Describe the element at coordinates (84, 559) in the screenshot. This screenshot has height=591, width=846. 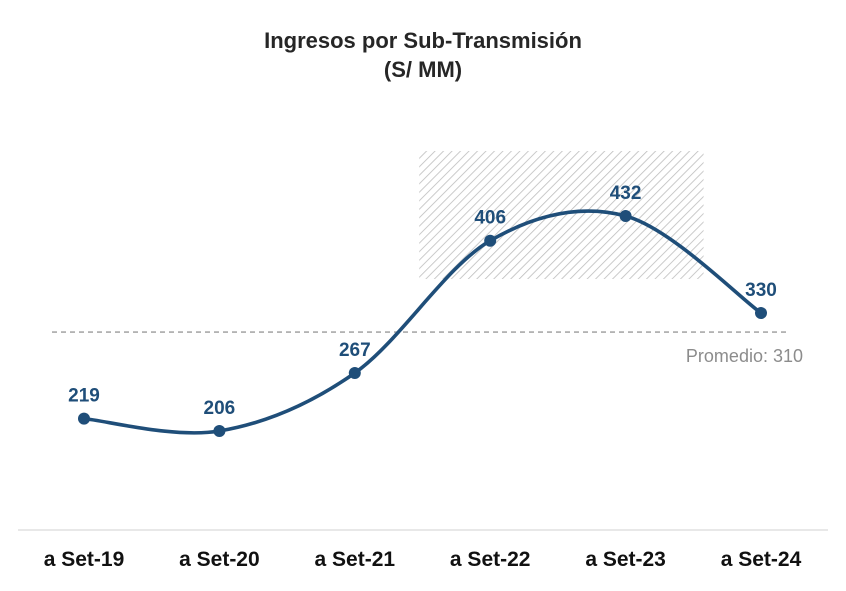
I see `x-tick-label-1: a Set-19` at that location.